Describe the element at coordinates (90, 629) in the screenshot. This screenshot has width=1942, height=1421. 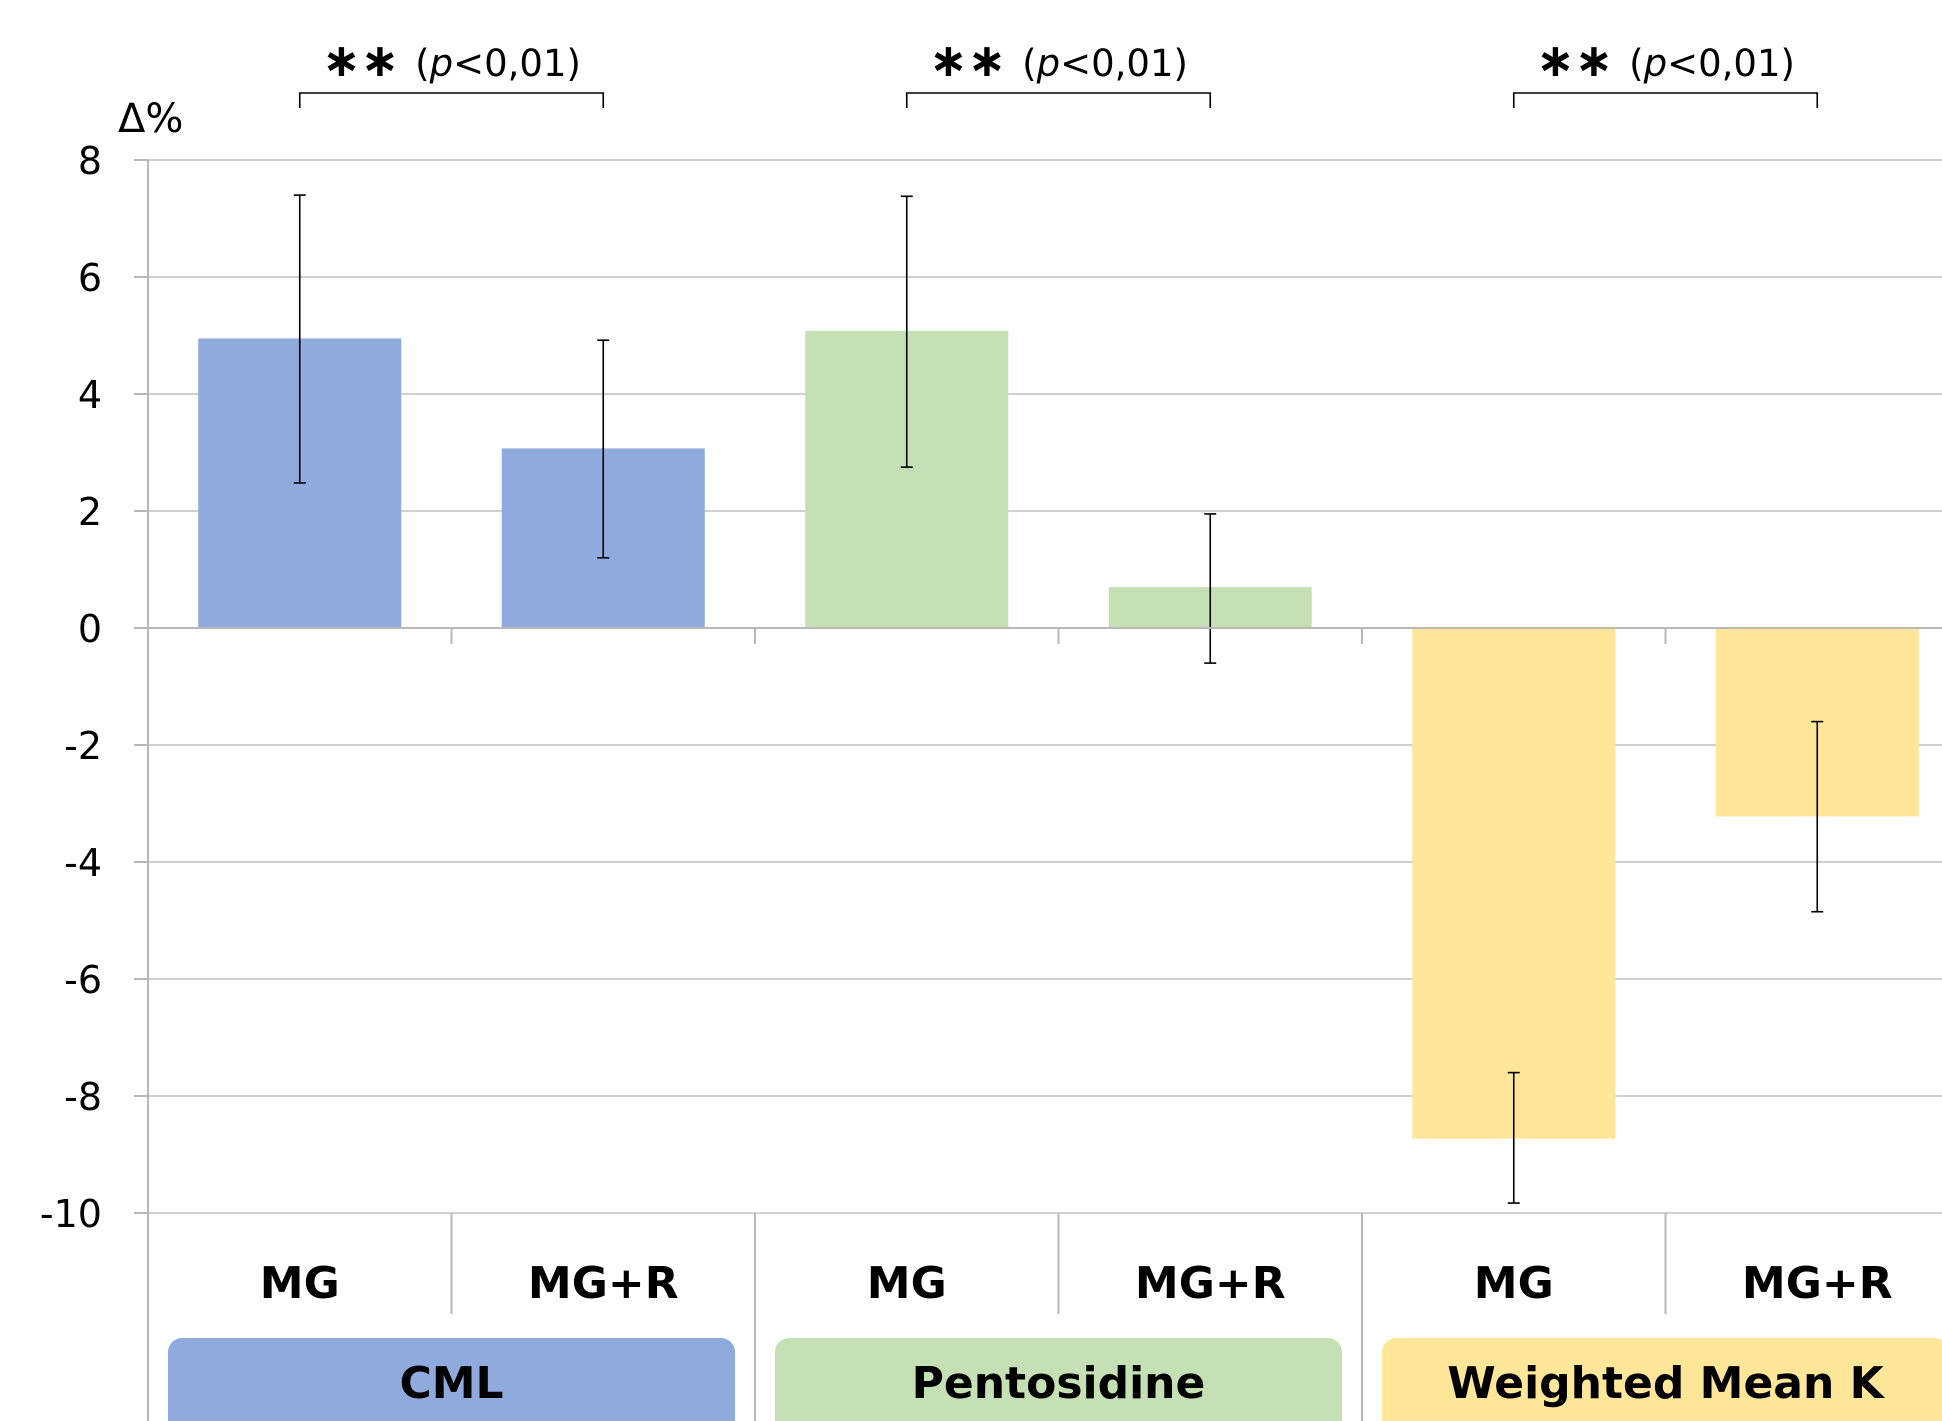
I see `y-tick-label: 0` at that location.